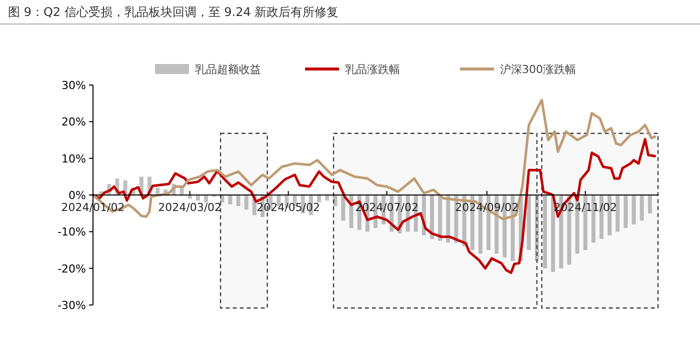 Image resolution: width=700 pixels, height=343 pixels. What do you see at coordinates (74, 159) in the screenshot?
I see `y-tick-label: 10%` at bounding box center [74, 159].